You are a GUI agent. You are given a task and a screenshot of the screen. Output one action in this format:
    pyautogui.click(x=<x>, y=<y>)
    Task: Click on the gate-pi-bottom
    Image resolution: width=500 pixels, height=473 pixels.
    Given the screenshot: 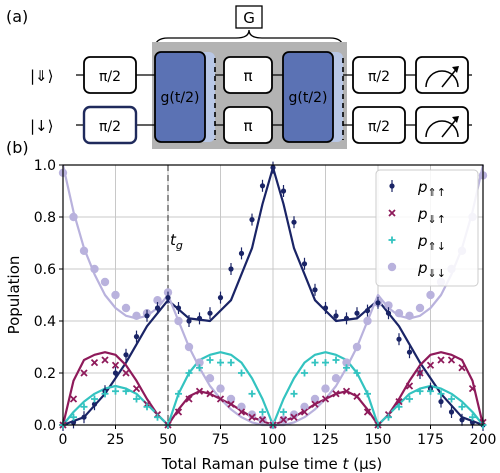 What is the action you would take?
    pyautogui.click(x=248, y=125)
    